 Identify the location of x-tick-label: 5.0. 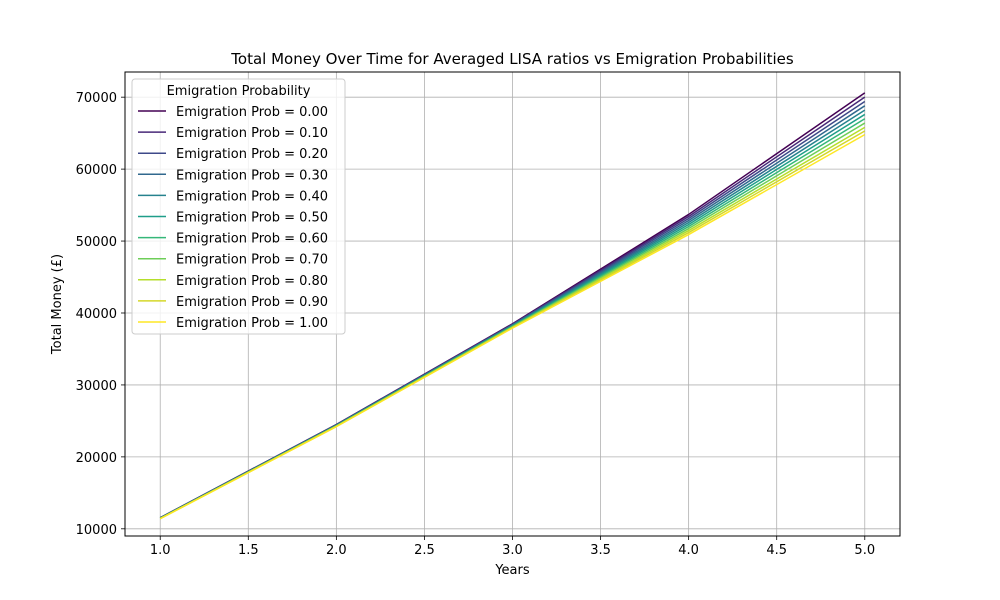
(864, 550).